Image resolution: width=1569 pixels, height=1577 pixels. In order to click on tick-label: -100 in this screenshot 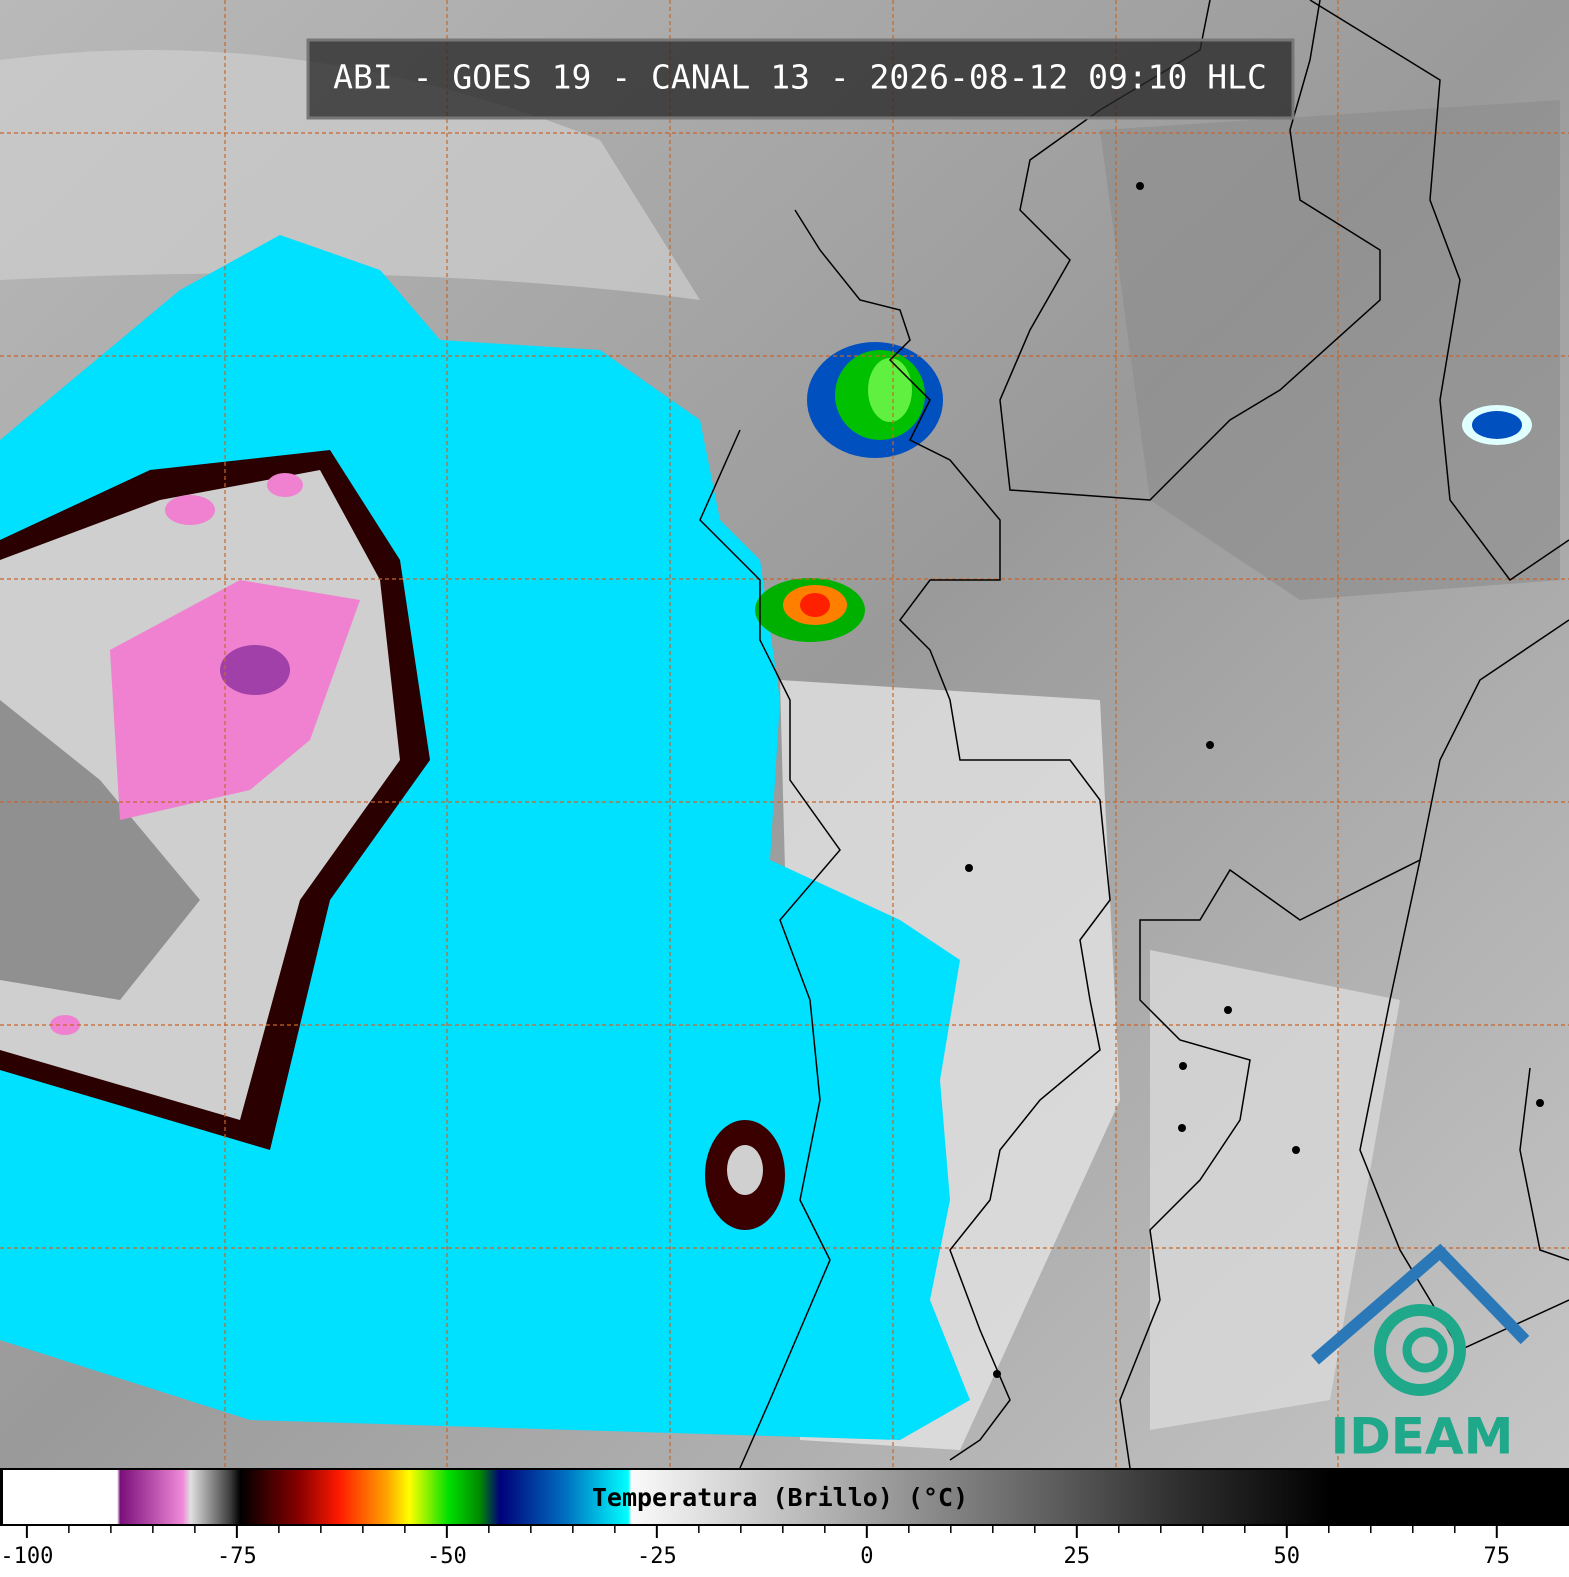, I will do `click(26, 1556)`.